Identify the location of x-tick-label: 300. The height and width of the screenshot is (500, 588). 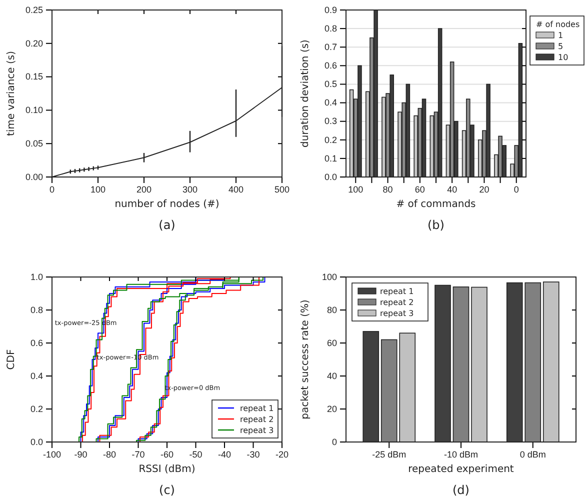
(190, 189).